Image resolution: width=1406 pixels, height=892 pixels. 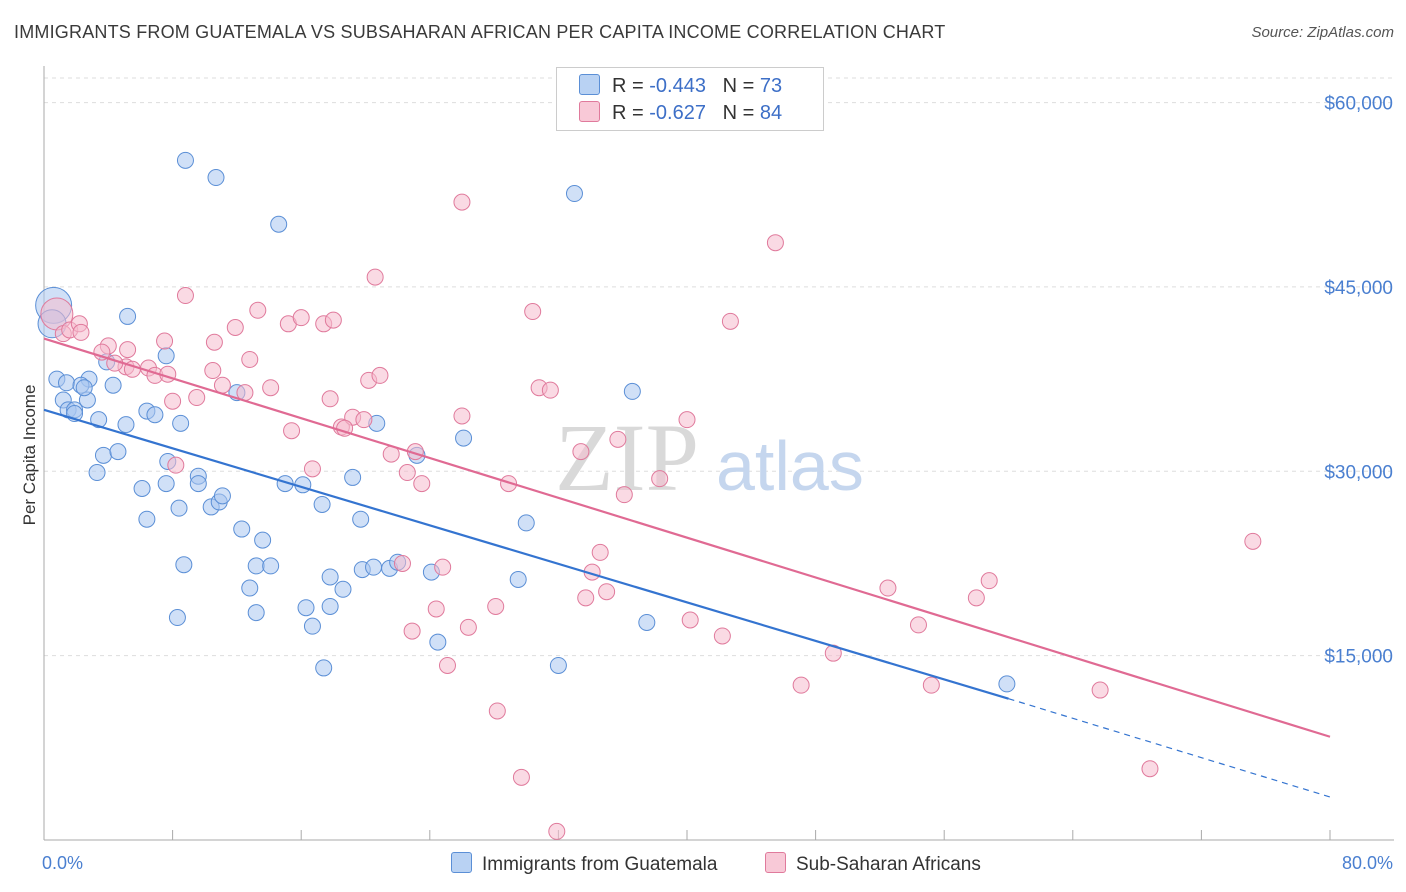 I want to click on y-axis-label: Per Capita Income, so click(x=29, y=455).